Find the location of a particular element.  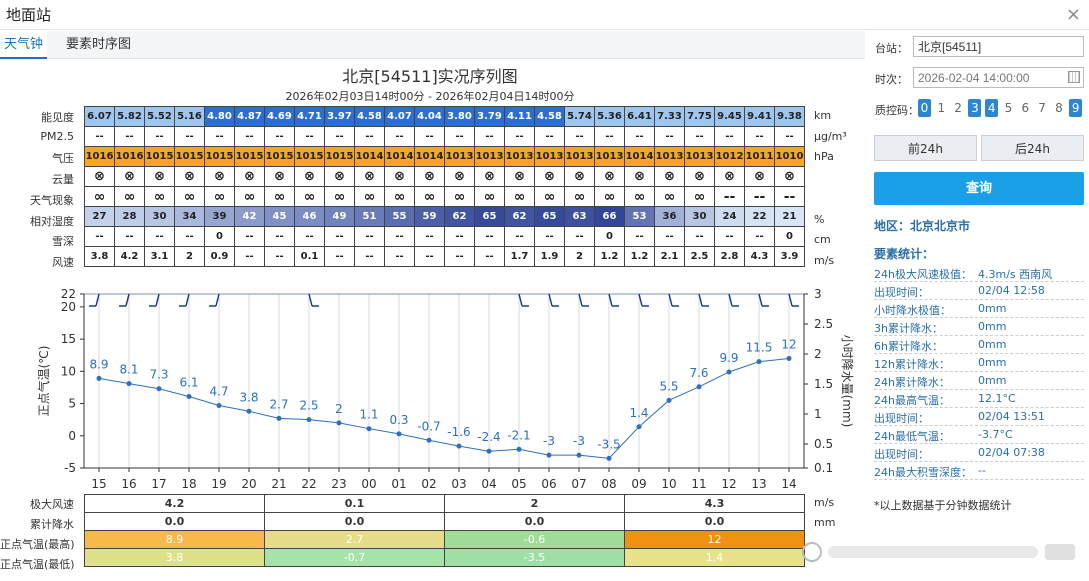

query-button: 查询 is located at coordinates (979, 188).